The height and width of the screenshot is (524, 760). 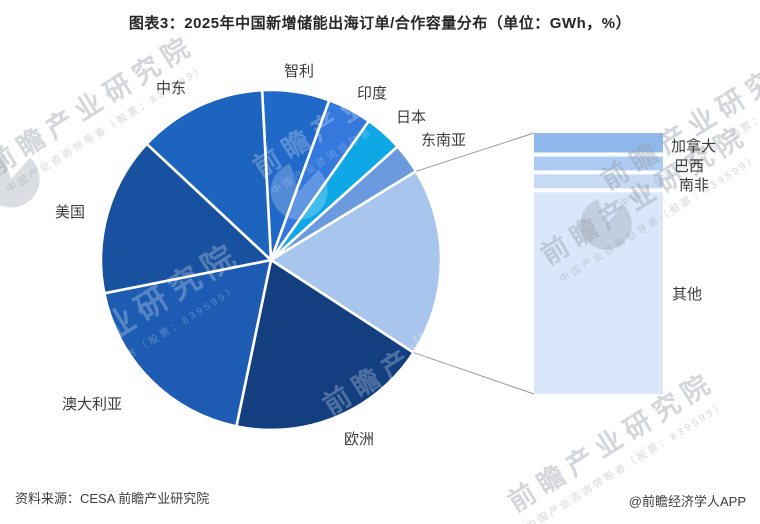 What do you see at coordinates (380, 23) in the screenshot?
I see `chart-title: 图表3：2025年中国新增储能出海订单/合作容量分布（单位：GWh，%）` at bounding box center [380, 23].